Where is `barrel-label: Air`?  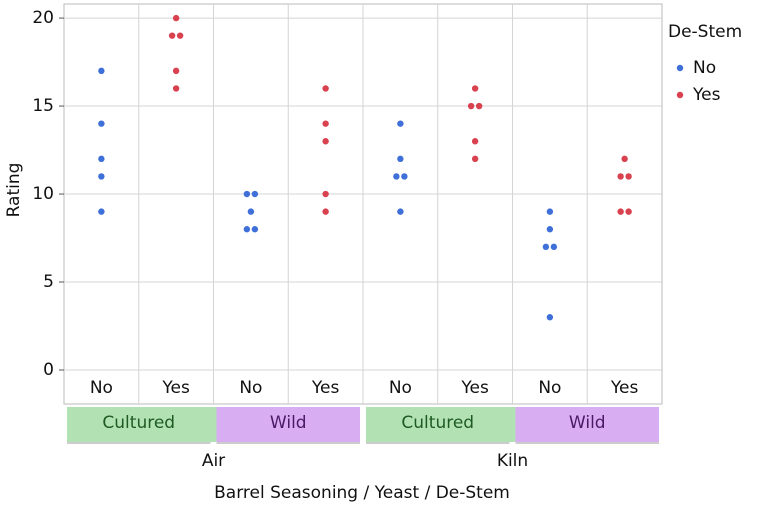 barrel-label: Air is located at coordinates (213, 461).